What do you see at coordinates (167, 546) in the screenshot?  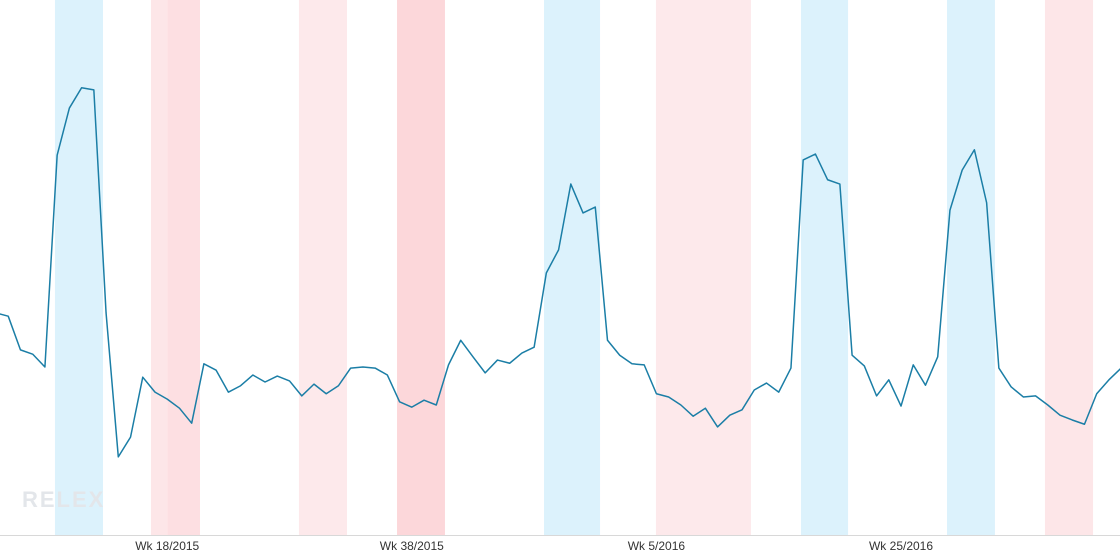 I see `x-tick-label: Wk 18/2015` at bounding box center [167, 546].